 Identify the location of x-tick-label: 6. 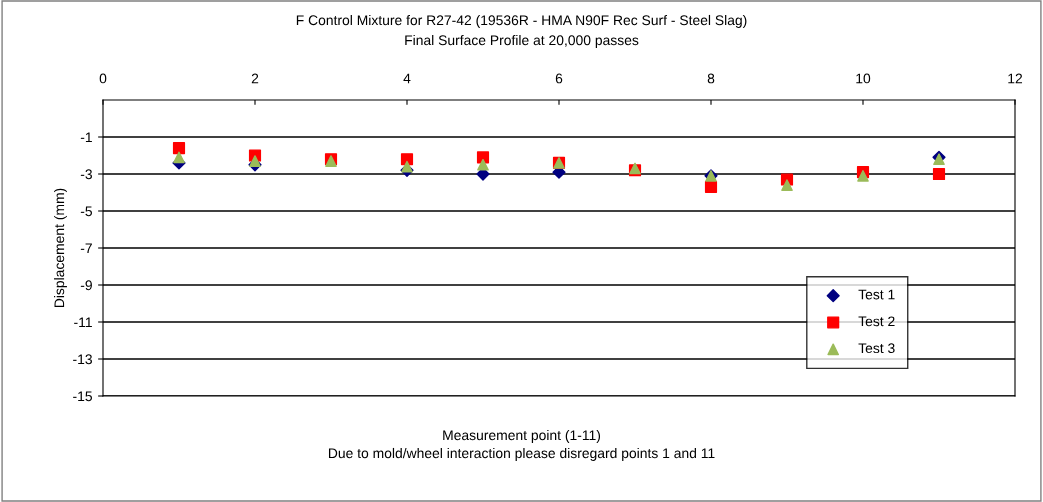
(559, 78).